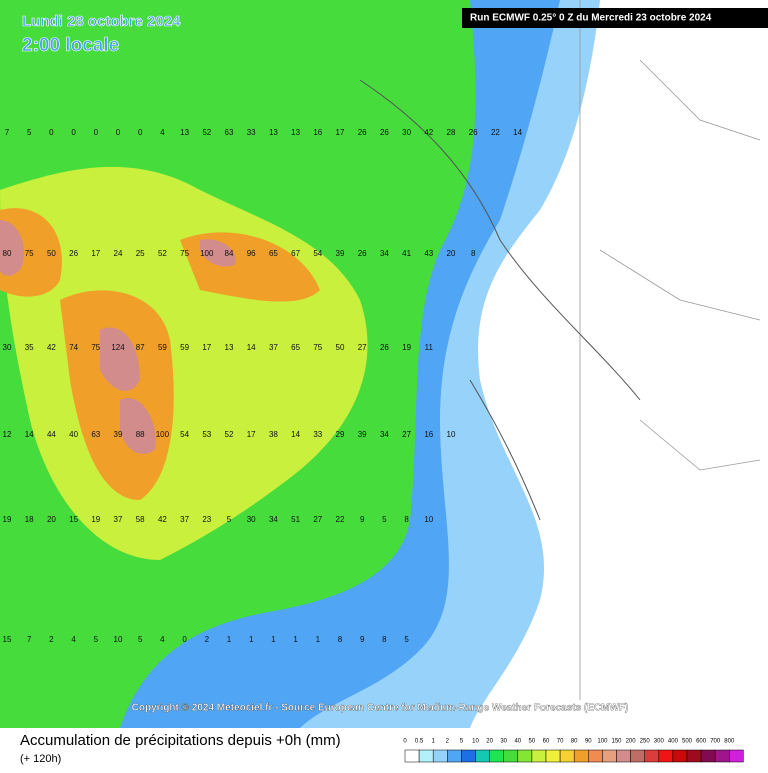 Image resolution: width=768 pixels, height=773 pixels. Describe the element at coordinates (673, 742) in the screenshot. I see `legend-label: 400` at that location.